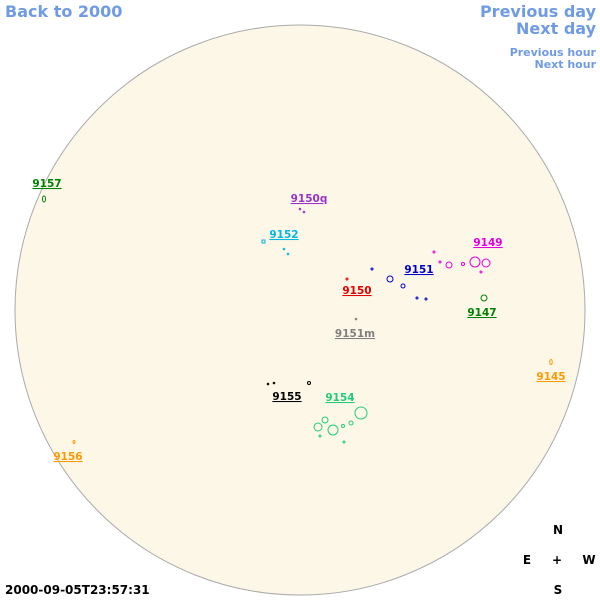  What do you see at coordinates (481, 313) in the screenshot?
I see `region-label: 9147` at bounding box center [481, 313].